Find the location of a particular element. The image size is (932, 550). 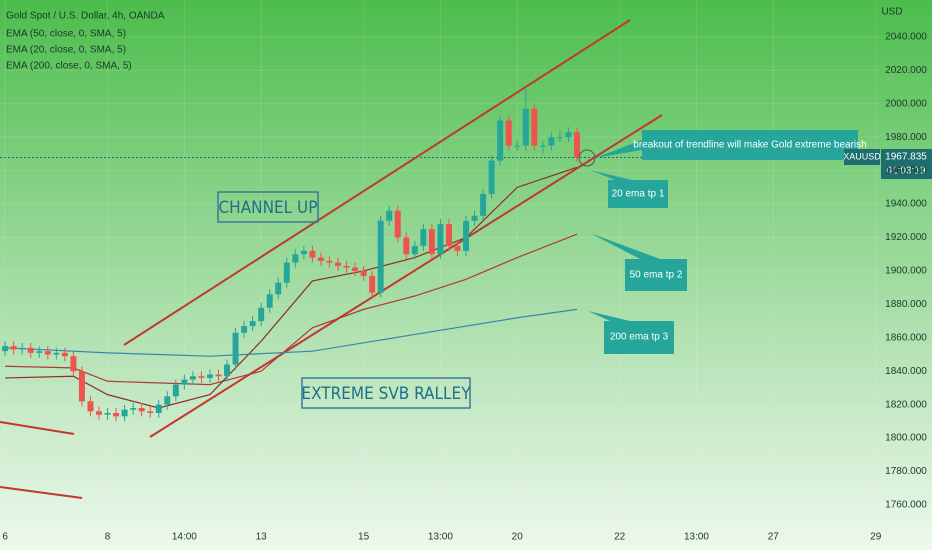

y-tick-label: 2000.000 is located at coordinates (906, 103).